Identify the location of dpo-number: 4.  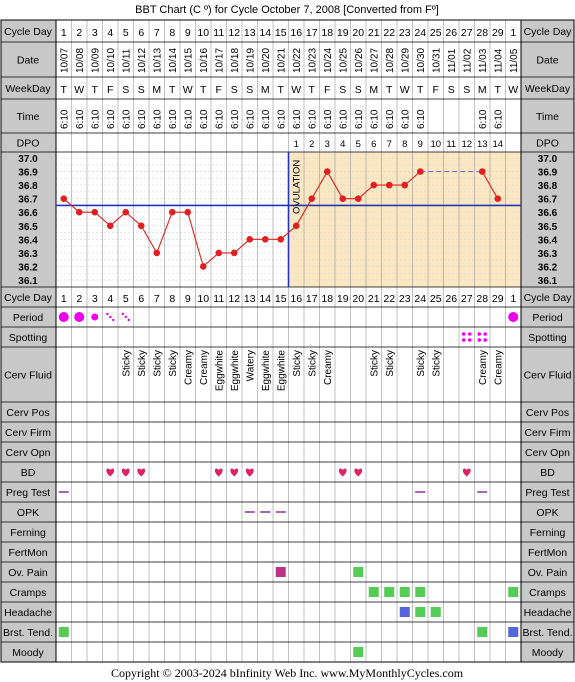
(342, 144).